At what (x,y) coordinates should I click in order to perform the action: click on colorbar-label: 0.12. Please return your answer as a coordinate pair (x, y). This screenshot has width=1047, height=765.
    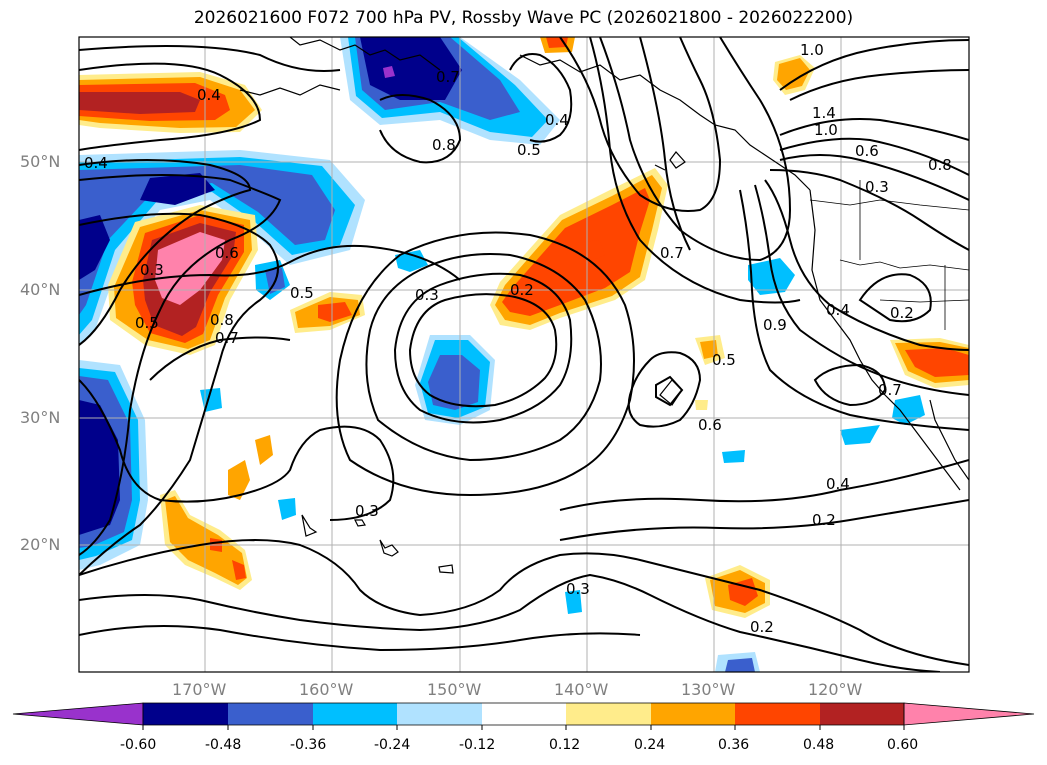
    Looking at the image, I should click on (565, 745).